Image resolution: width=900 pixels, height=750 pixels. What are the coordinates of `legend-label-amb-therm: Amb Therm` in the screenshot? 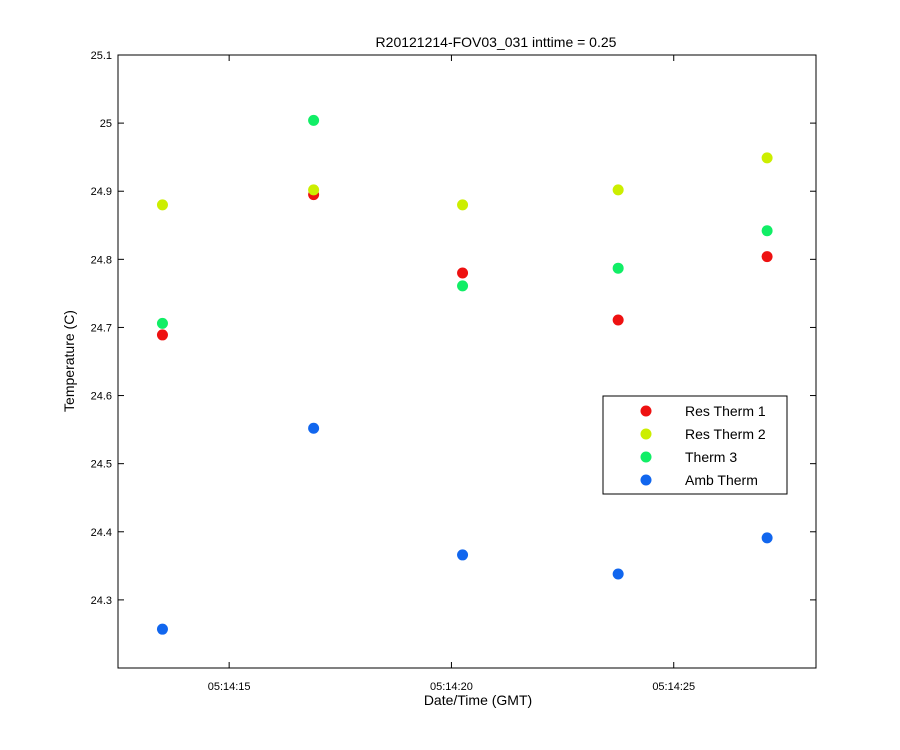 It's located at (721, 480).